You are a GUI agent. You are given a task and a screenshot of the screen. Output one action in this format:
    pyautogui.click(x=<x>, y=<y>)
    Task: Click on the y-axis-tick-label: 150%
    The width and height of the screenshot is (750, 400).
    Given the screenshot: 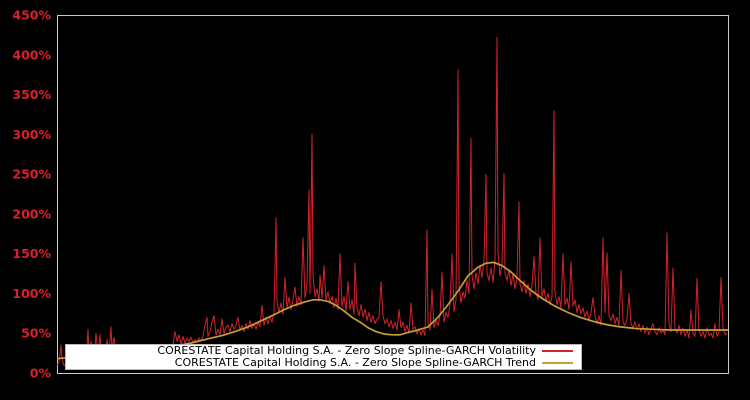 What is the action you would take?
    pyautogui.click(x=31, y=253)
    